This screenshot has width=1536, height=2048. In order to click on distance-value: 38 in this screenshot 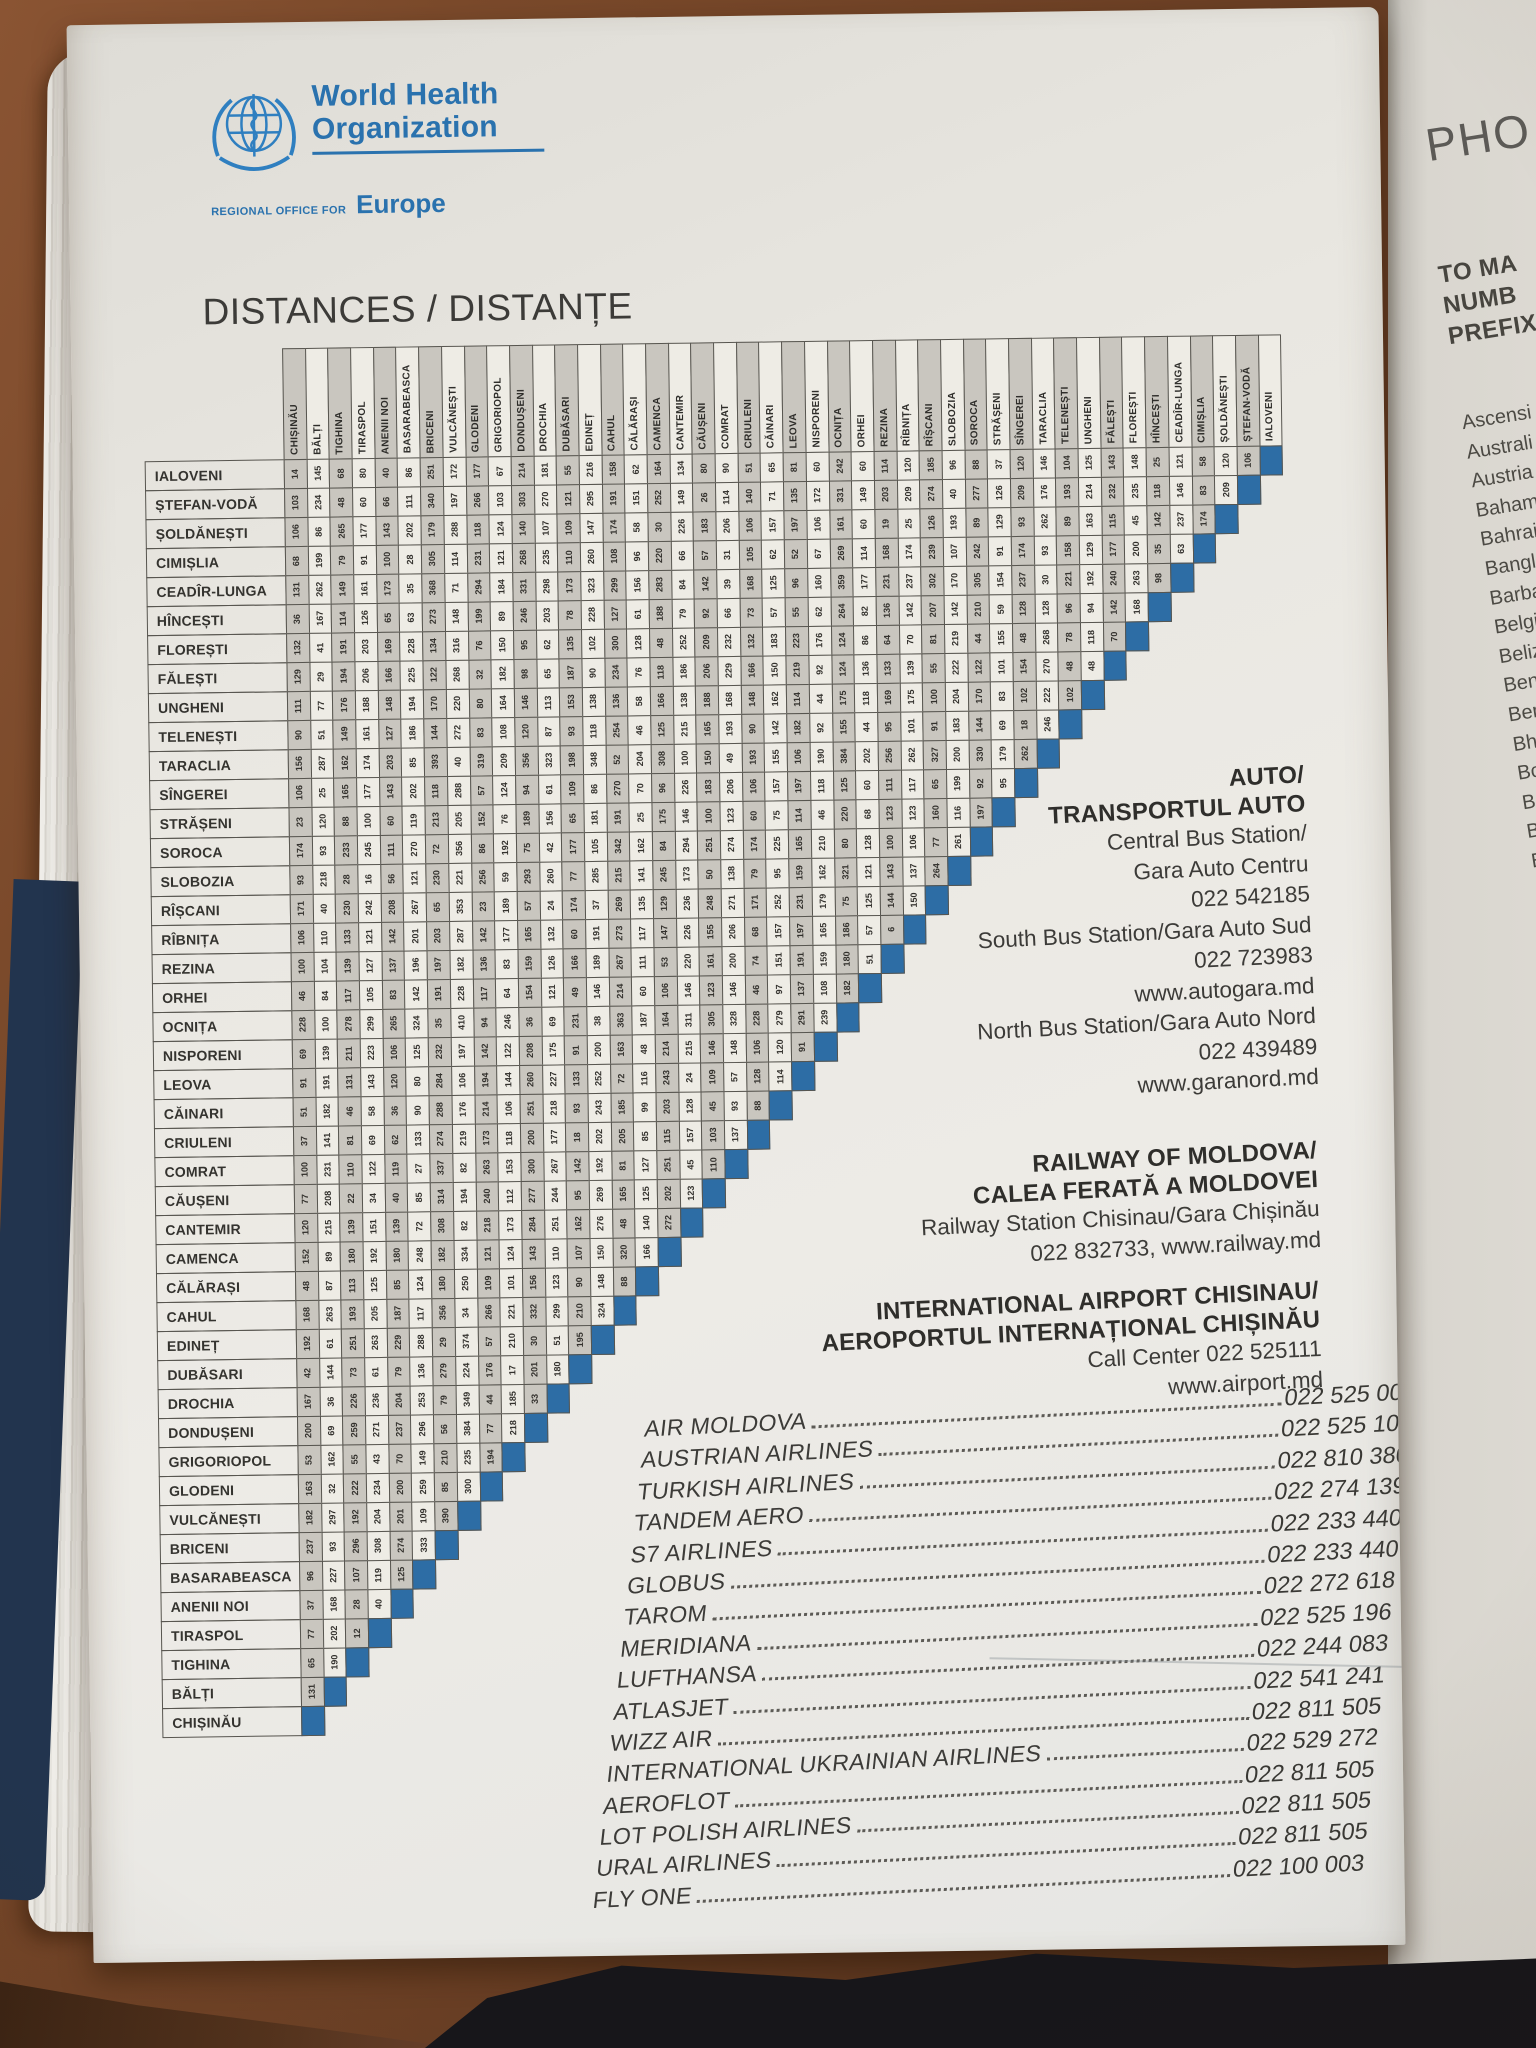, I will do `click(597, 1021)`.